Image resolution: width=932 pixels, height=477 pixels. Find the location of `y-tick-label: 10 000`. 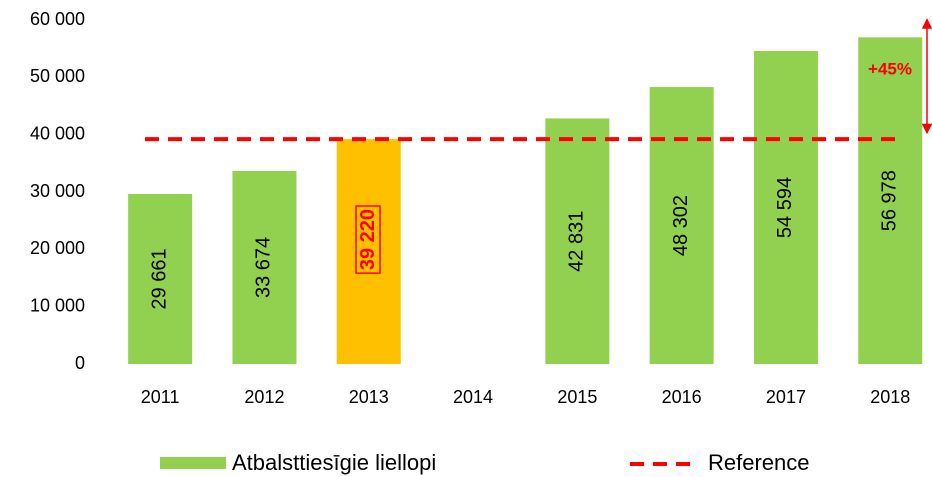

y-tick-label: 10 000 is located at coordinates (57, 305).